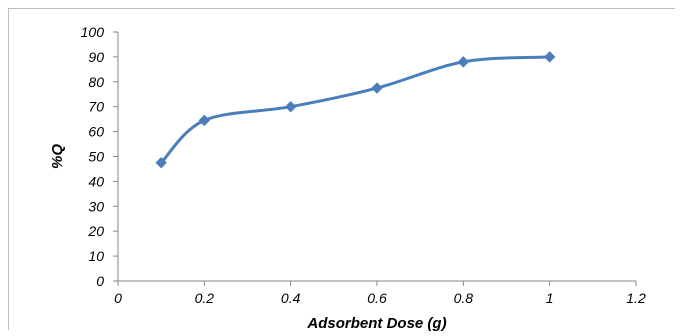 The image size is (683, 336). Describe the element at coordinates (100, 281) in the screenshot. I see `y-tick-label: 0` at that location.